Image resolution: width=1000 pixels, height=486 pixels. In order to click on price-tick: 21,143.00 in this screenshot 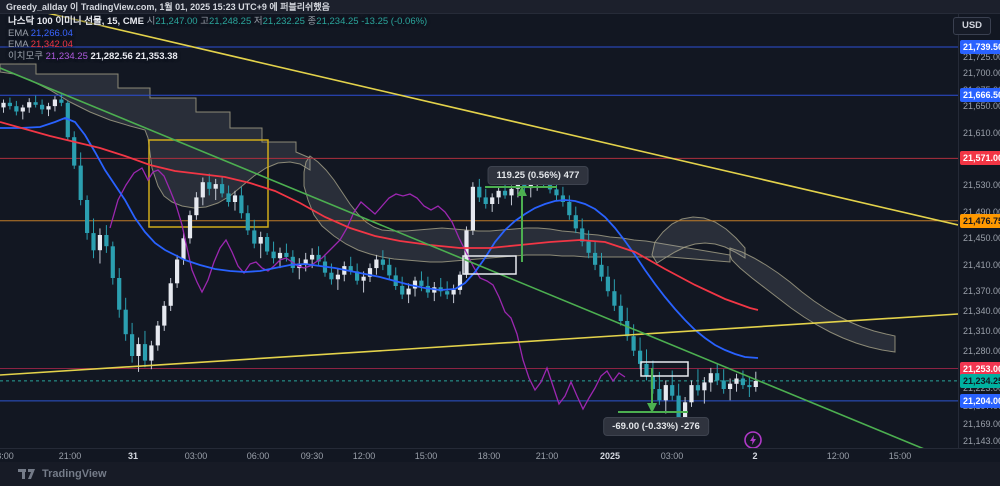, I will do `click(981, 441)`.